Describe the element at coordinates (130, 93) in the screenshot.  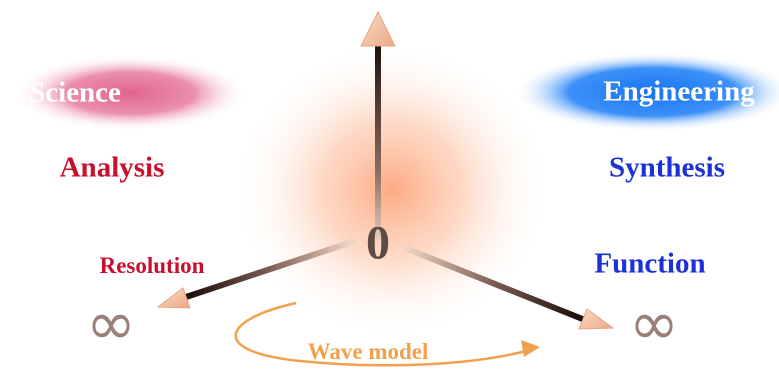
I see `science-blob` at that location.